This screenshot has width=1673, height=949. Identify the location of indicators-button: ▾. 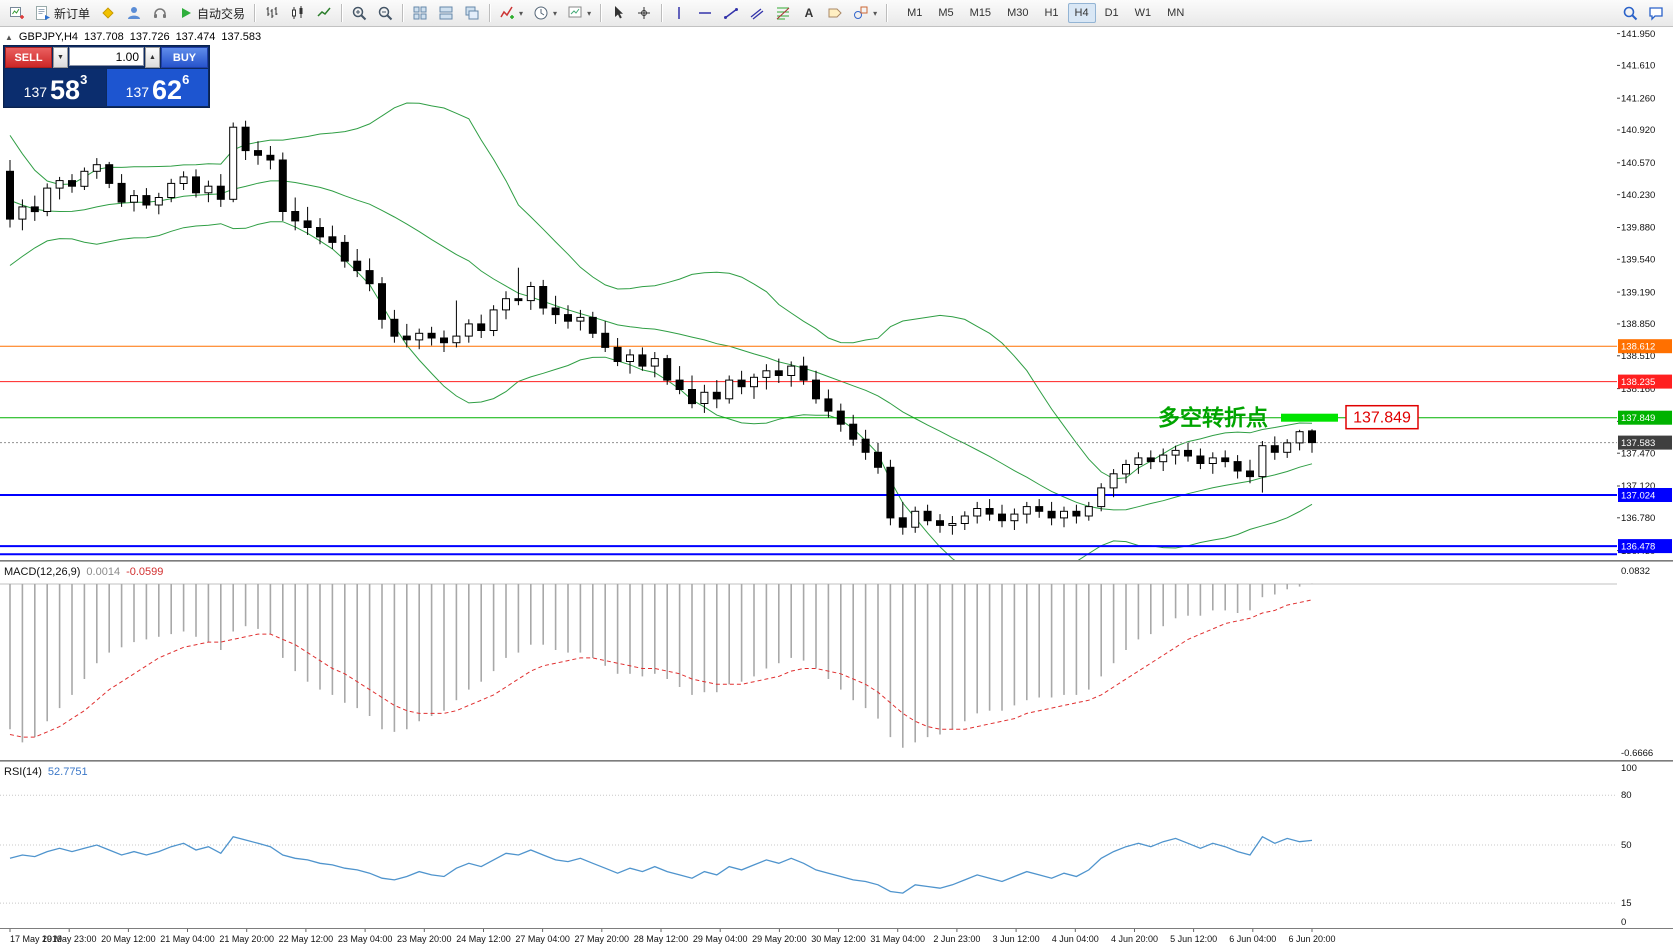
(511, 13).